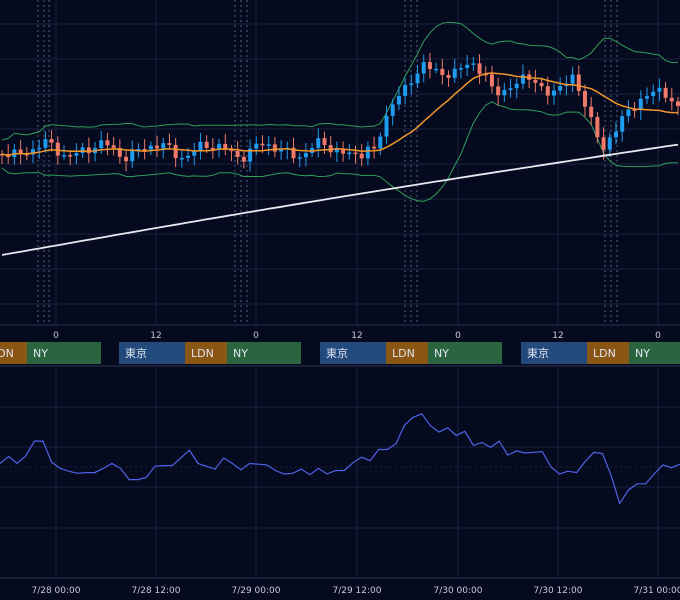  I want to click on date-tick-label: 7/30 12:00, so click(557, 591).